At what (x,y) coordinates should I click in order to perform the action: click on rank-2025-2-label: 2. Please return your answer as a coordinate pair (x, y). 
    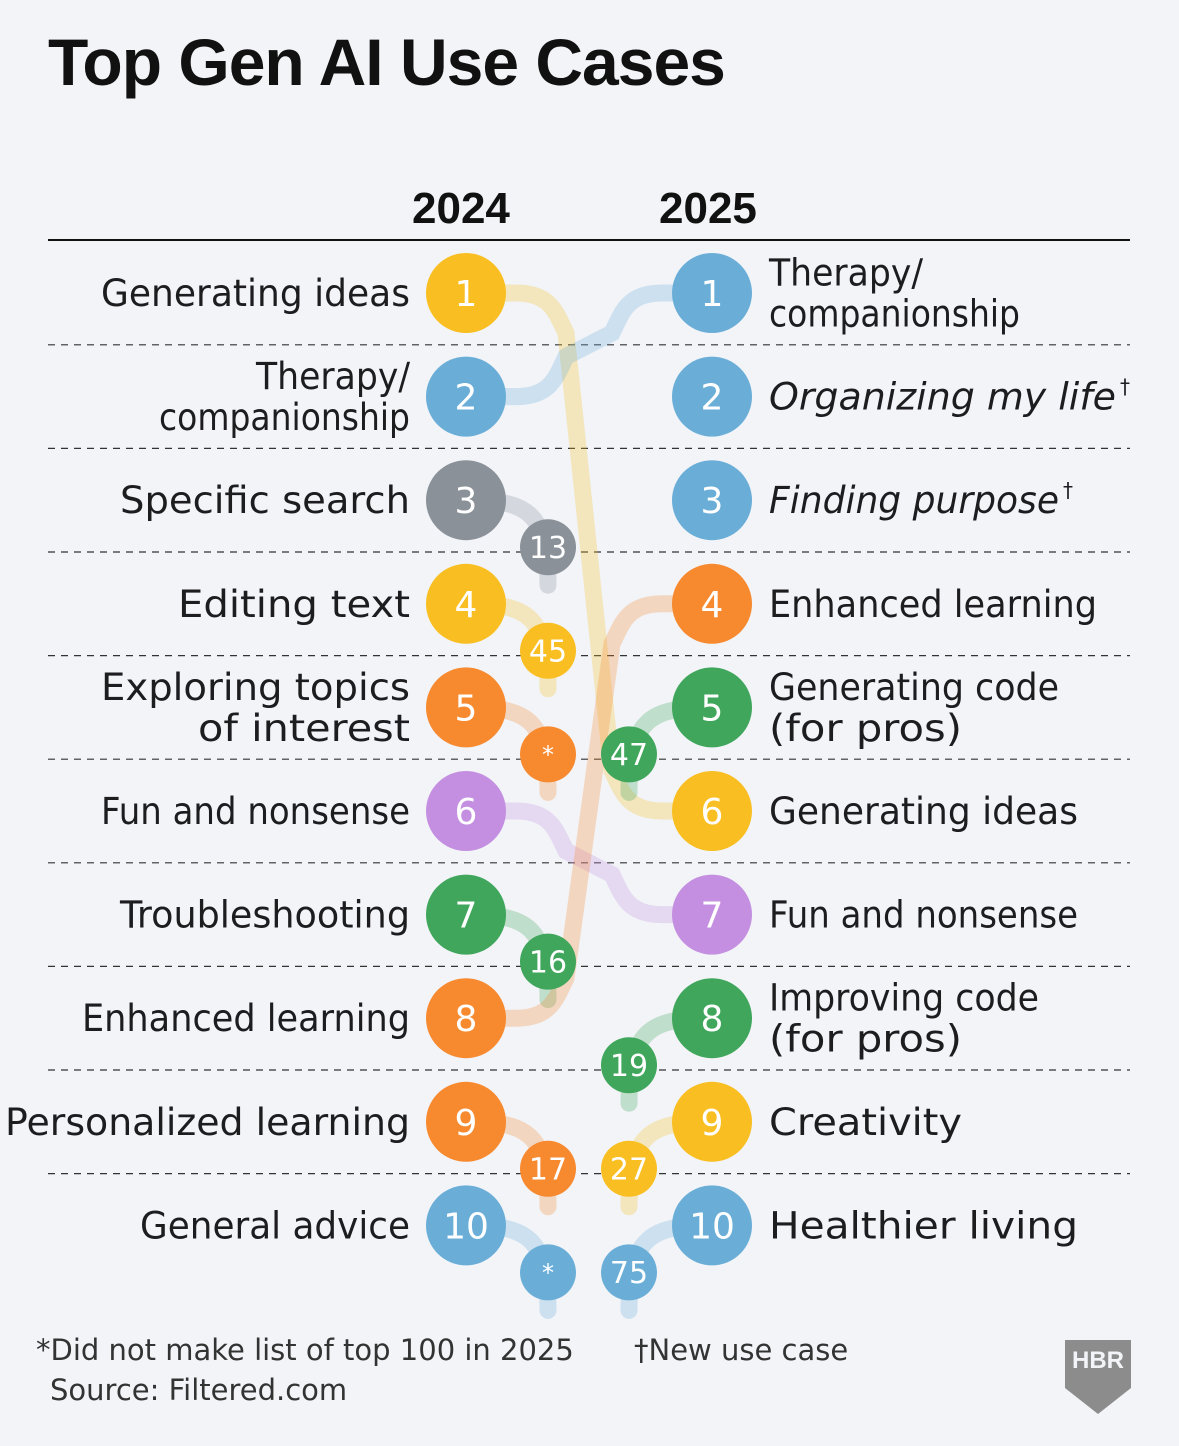
    Looking at the image, I should click on (712, 398).